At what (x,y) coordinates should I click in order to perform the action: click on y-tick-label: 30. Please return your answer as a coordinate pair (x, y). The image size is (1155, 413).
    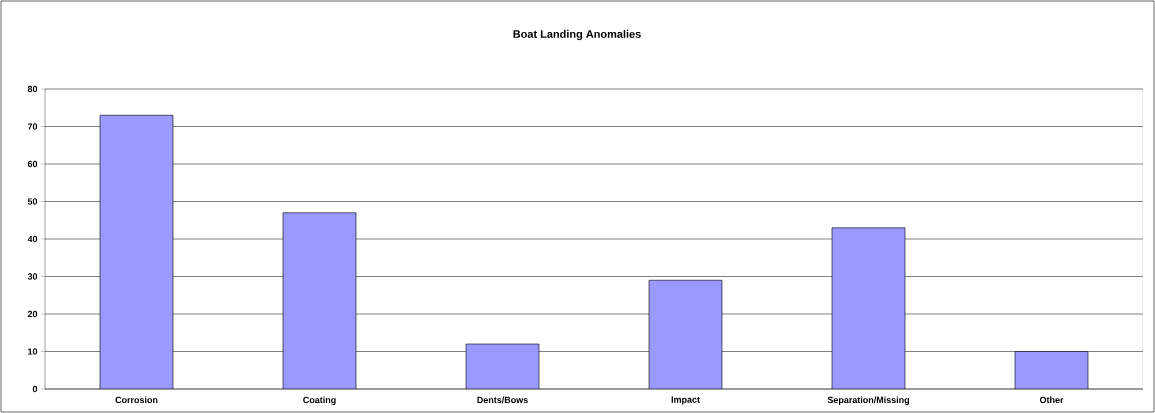
    Looking at the image, I should click on (32, 276).